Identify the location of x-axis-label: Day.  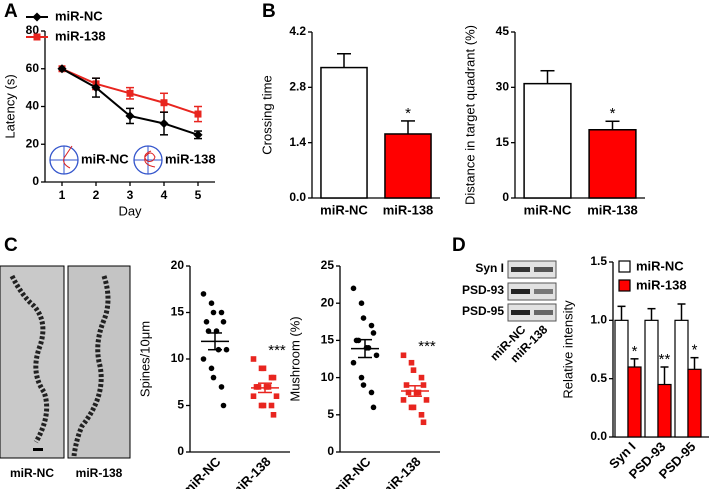
(130, 210).